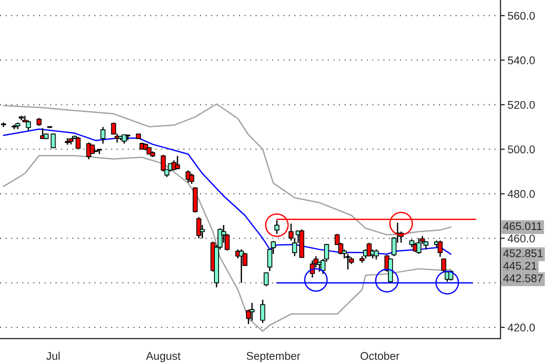 Image resolution: width=550 pixels, height=364 pixels. Describe the element at coordinates (521, 149) in the screenshot. I see `y-tick-label: 500.0` at that location.